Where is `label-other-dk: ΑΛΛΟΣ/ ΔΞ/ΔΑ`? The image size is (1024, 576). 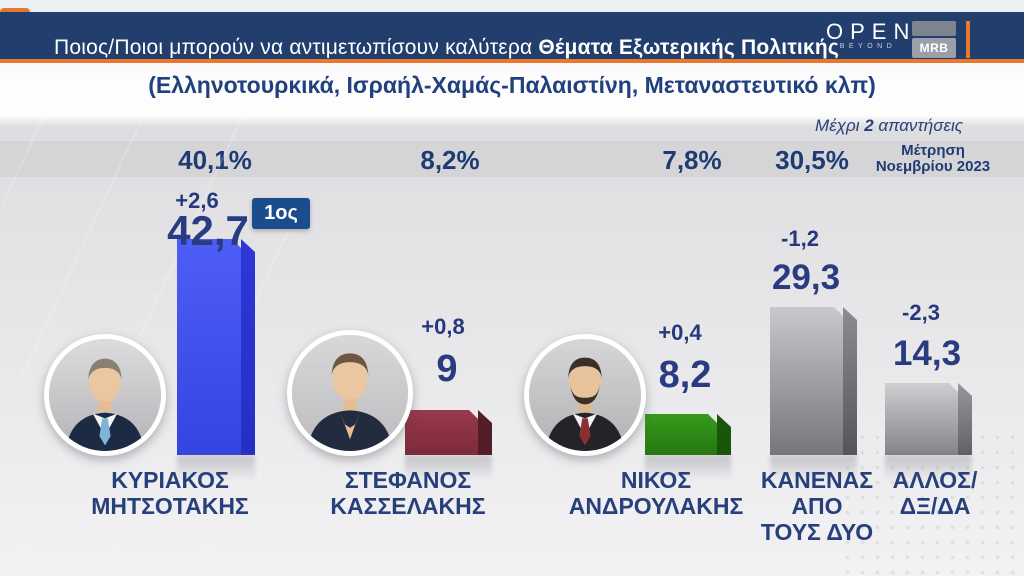
label-other-dk: ΑΛΛΟΣ/ ΔΞ/ΔΑ is located at coordinates (935, 493).